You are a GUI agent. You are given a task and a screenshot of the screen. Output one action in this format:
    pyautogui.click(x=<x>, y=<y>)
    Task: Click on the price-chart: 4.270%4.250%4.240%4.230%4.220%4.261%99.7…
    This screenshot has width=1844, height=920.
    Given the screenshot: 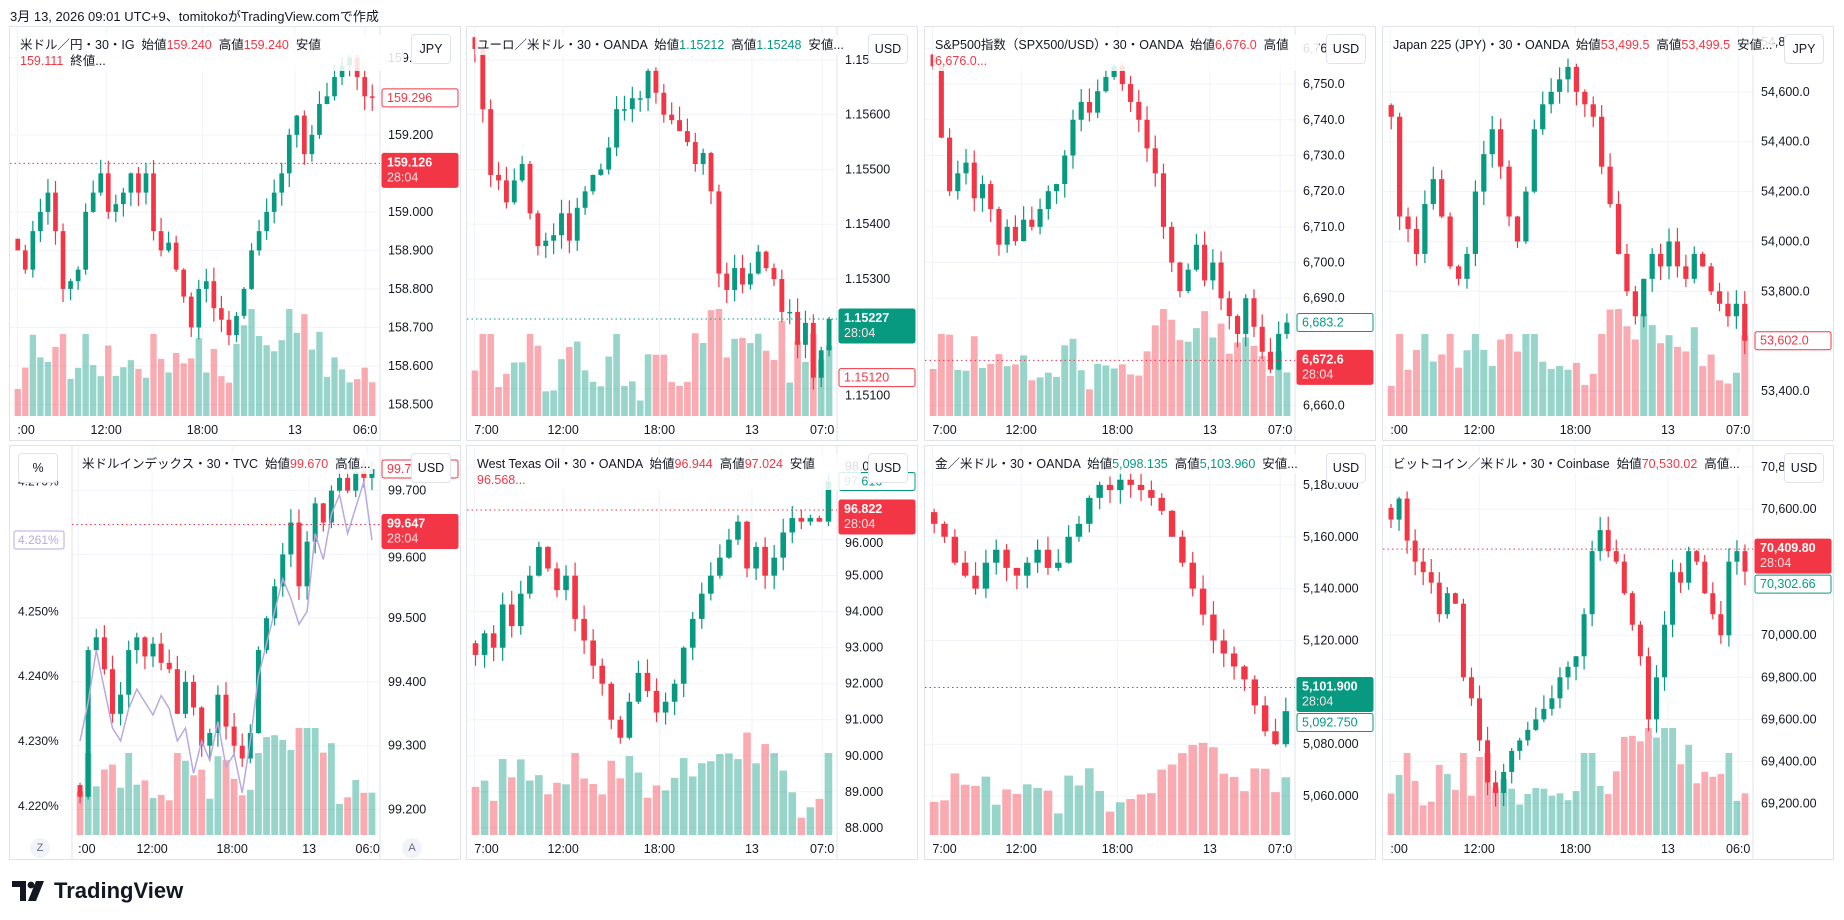 What is the action you would take?
    pyautogui.click(x=235, y=653)
    